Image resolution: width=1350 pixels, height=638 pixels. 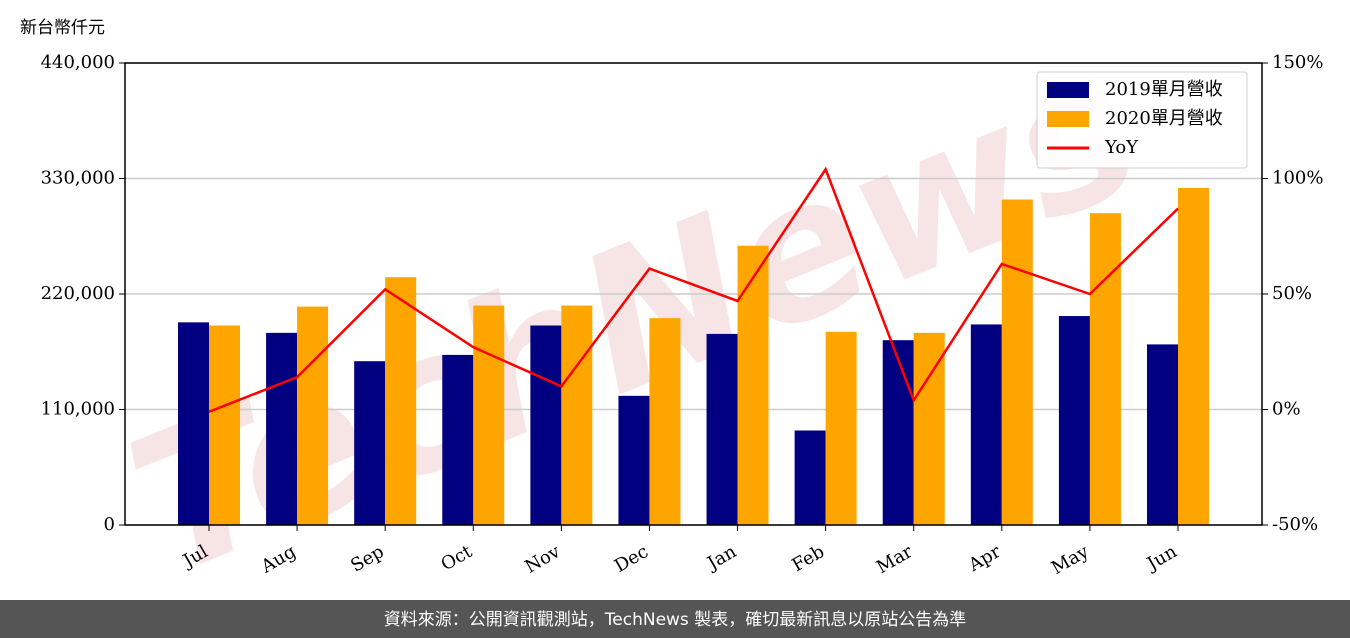 I want to click on x-tick-label: Feb, so click(x=808, y=558).